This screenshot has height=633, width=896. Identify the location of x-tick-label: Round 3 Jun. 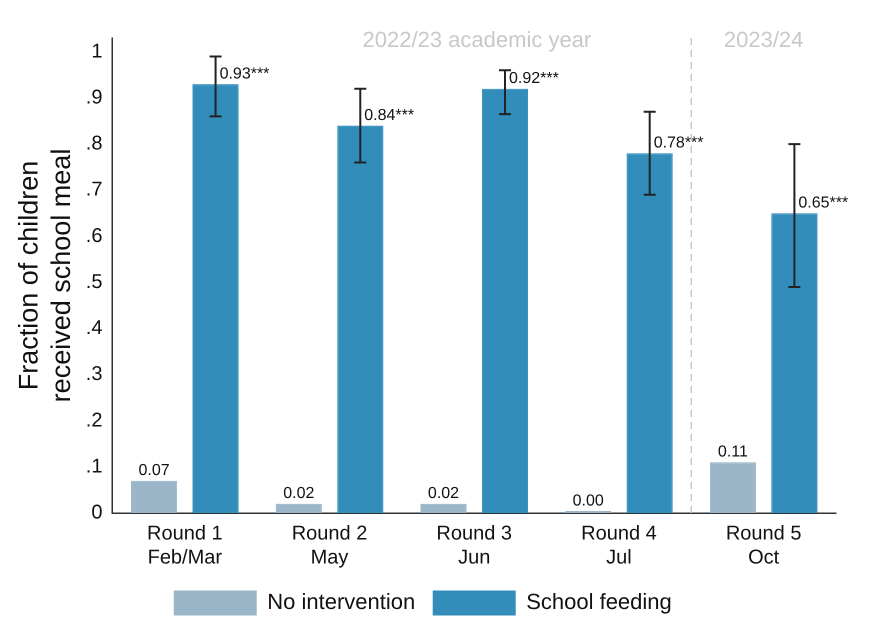
(474, 545).